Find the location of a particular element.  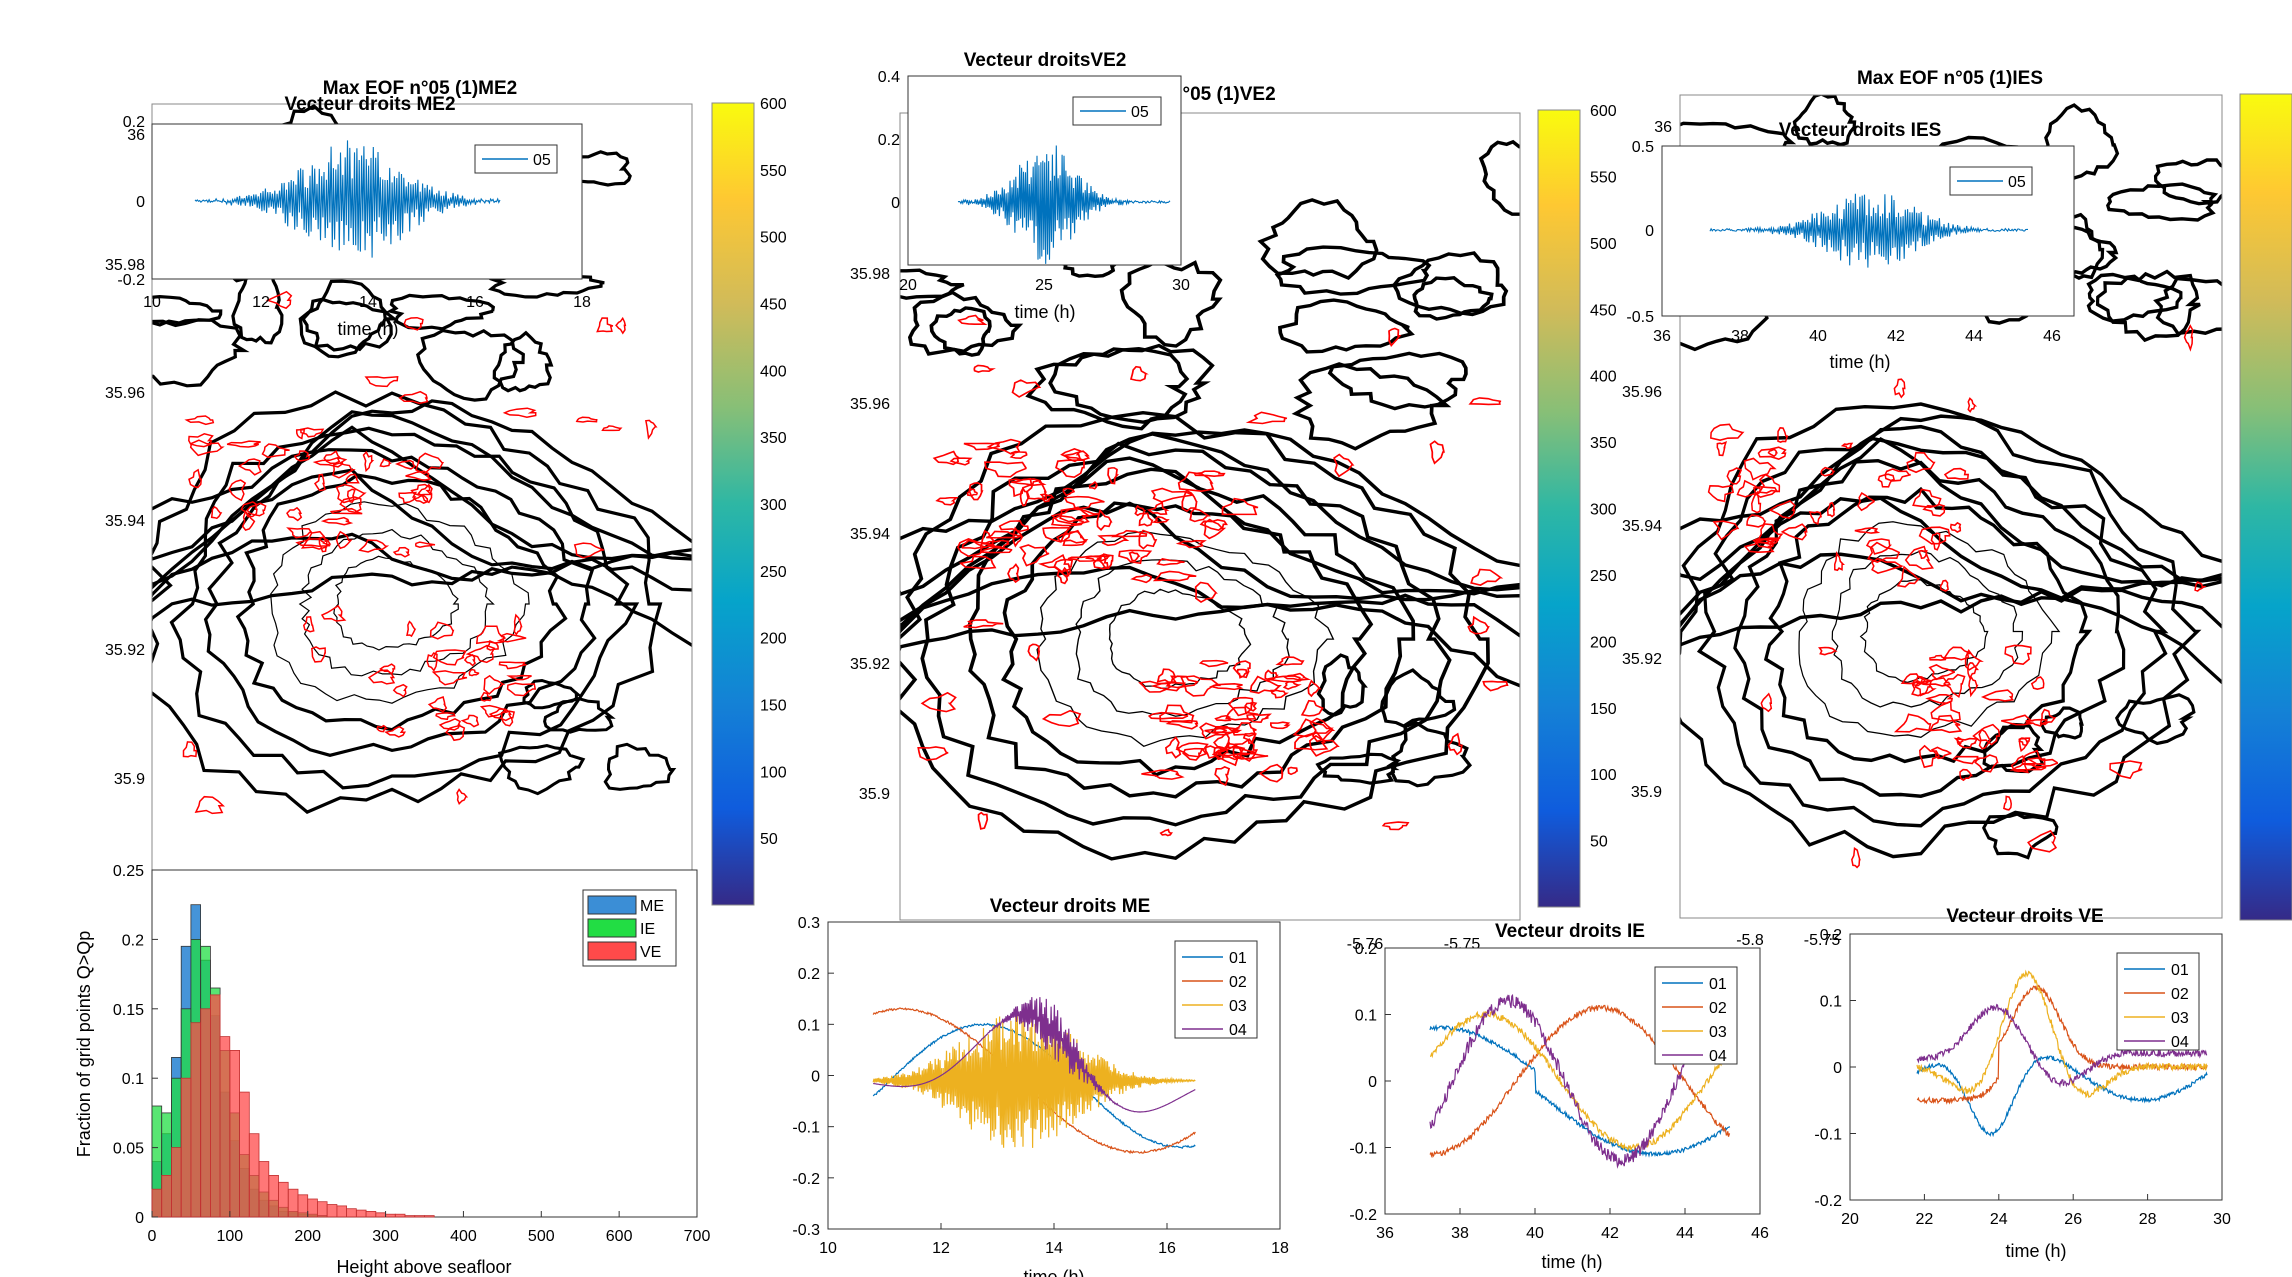

map-ie-xtick-1: -5.8 is located at coordinates (1750, 940).